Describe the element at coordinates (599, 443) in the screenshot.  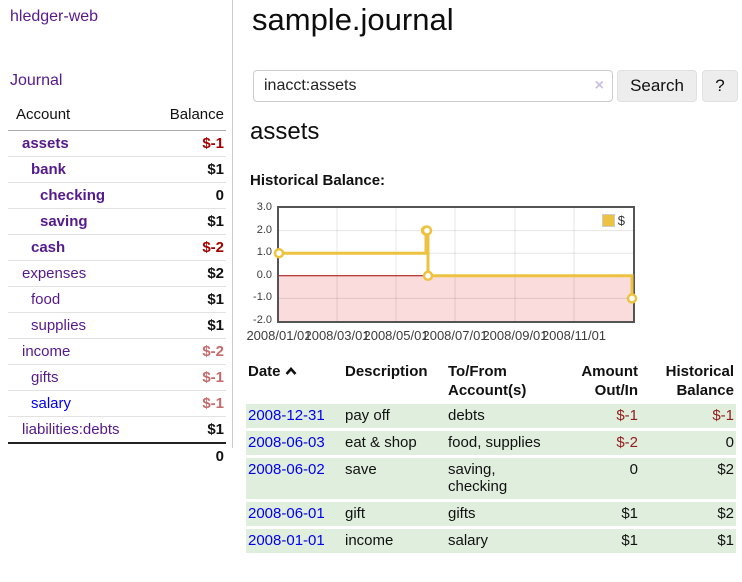
I see `transaction-amount: $-2` at that location.